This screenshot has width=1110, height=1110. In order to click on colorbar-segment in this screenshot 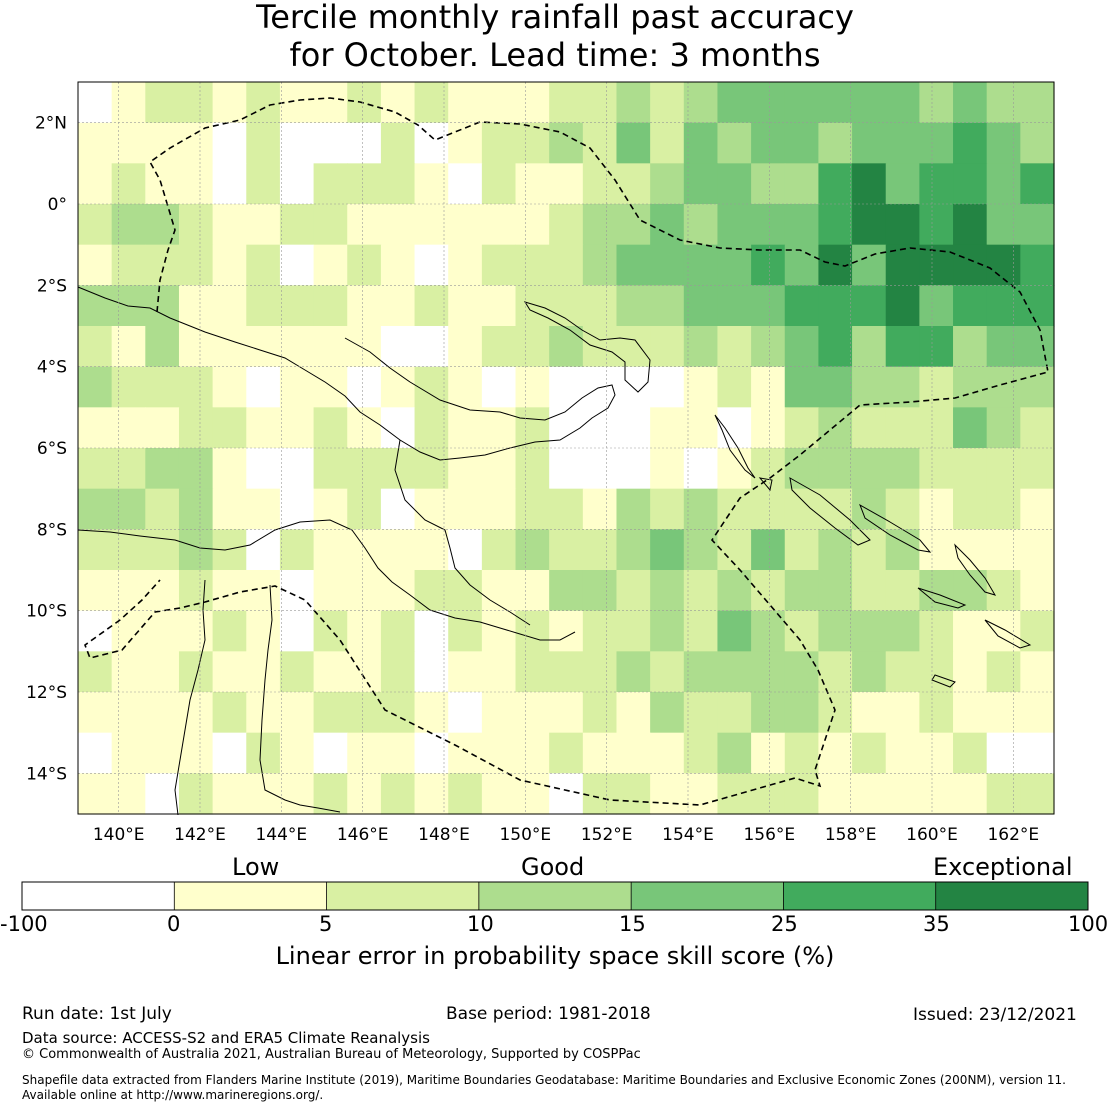, I will do `click(707, 896)`.